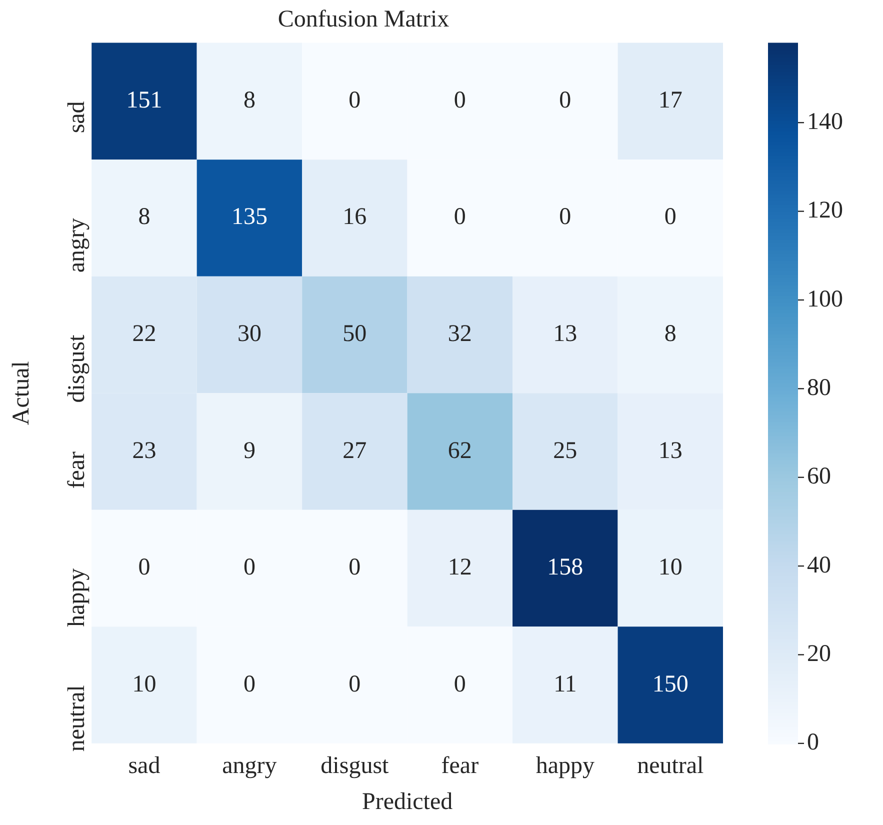 The height and width of the screenshot is (825, 883). Describe the element at coordinates (819, 477) in the screenshot. I see `color-bar-label: 60` at that location.